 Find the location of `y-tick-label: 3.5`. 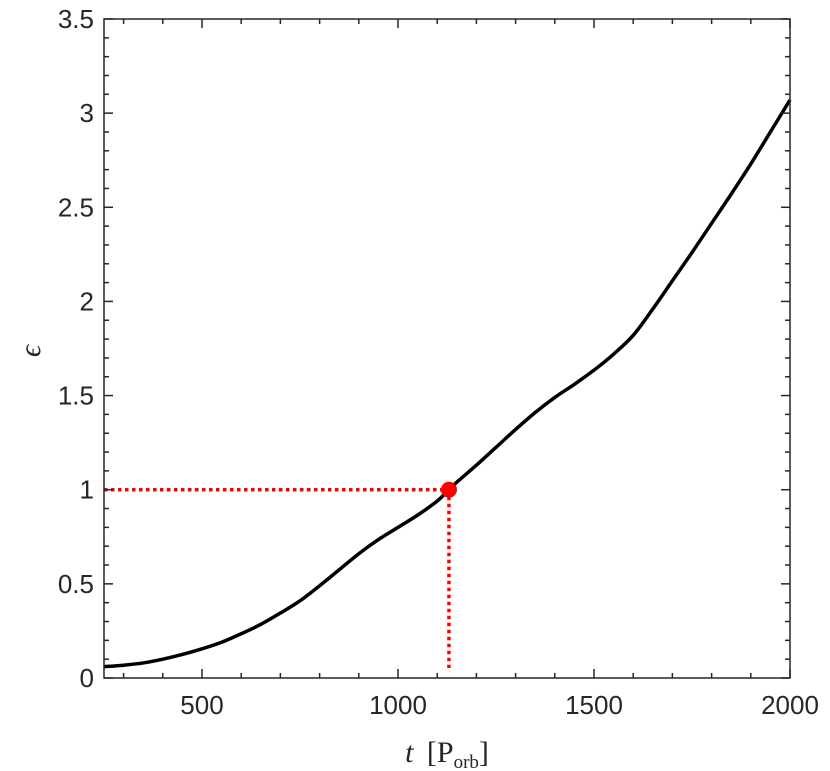

y-tick-label: 3.5 is located at coordinates (76, 19).